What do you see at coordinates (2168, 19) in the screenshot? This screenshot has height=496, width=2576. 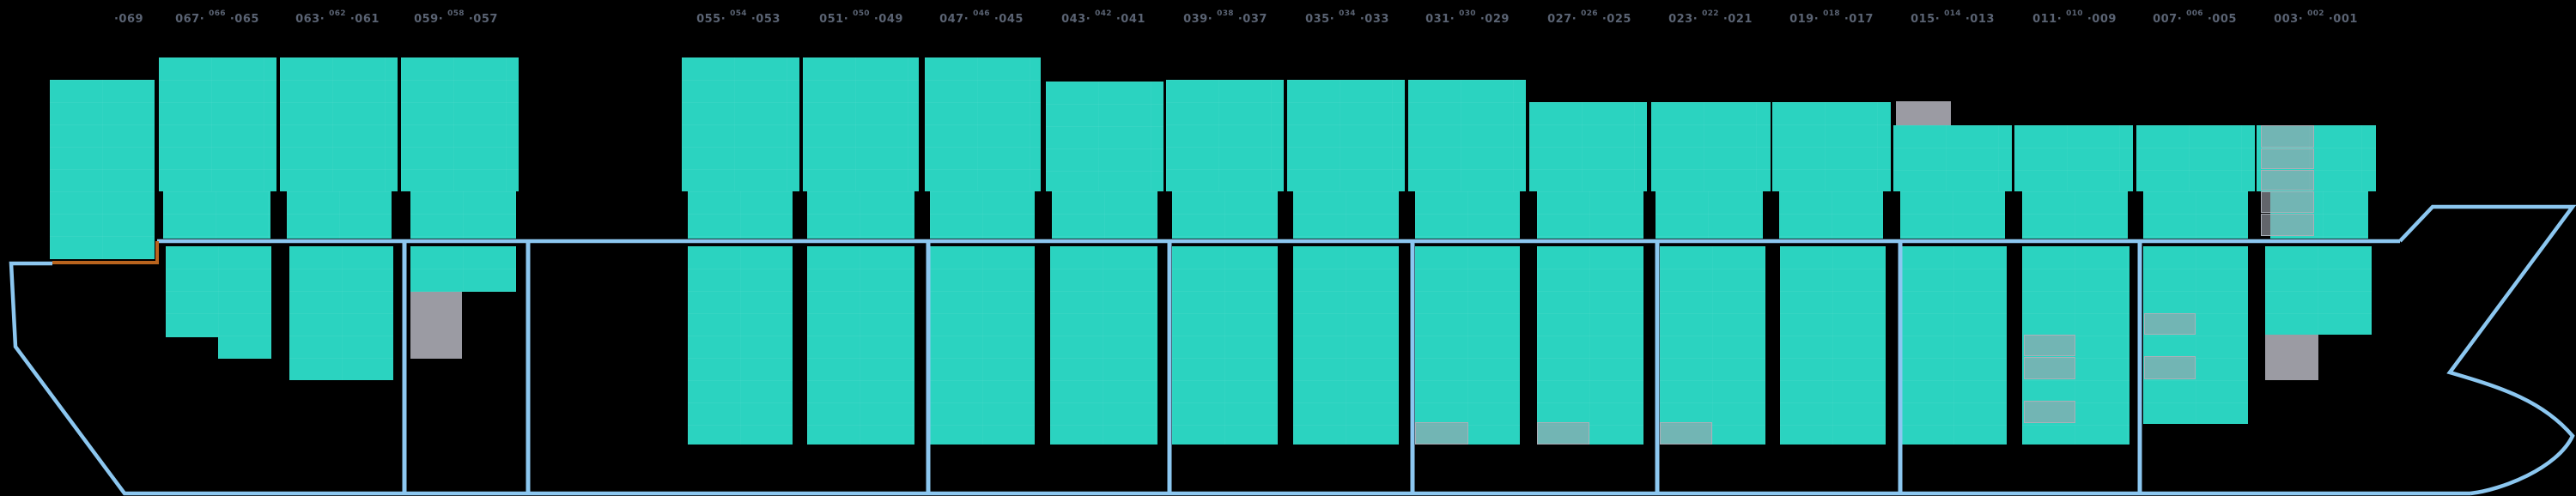 I see `bay-label-left: 007·` at bounding box center [2168, 19].